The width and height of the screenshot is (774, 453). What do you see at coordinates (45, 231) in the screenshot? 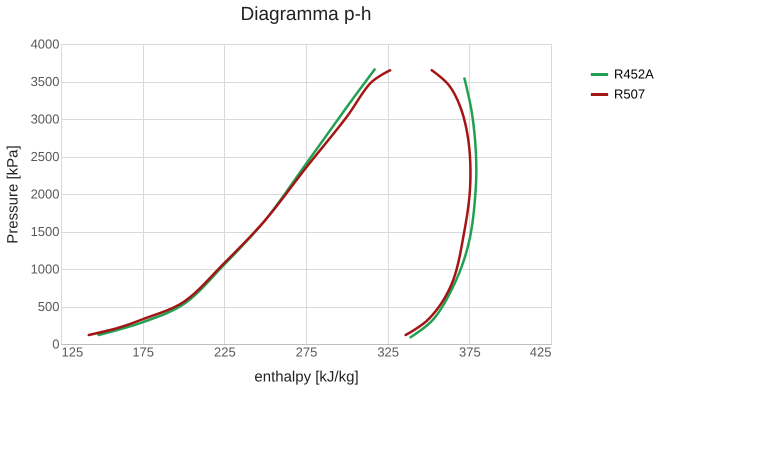
I see `y-tick-label: 1500` at bounding box center [45, 231].